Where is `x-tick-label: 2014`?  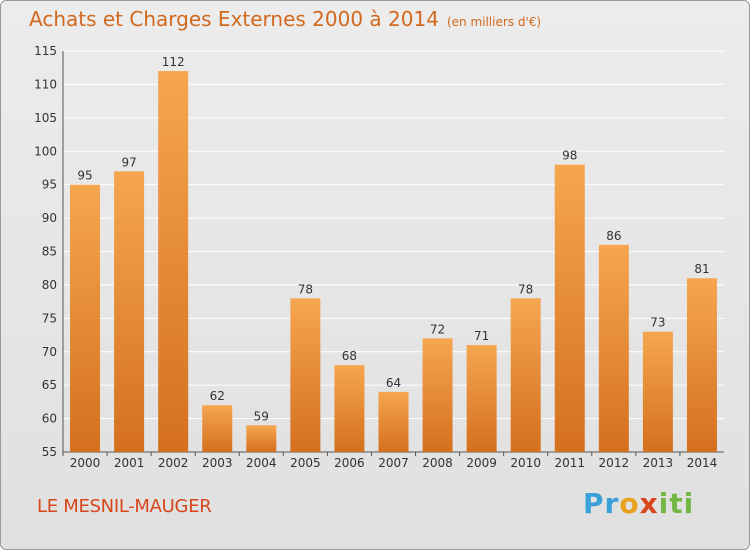 x-tick-label: 2014 is located at coordinates (702, 463).